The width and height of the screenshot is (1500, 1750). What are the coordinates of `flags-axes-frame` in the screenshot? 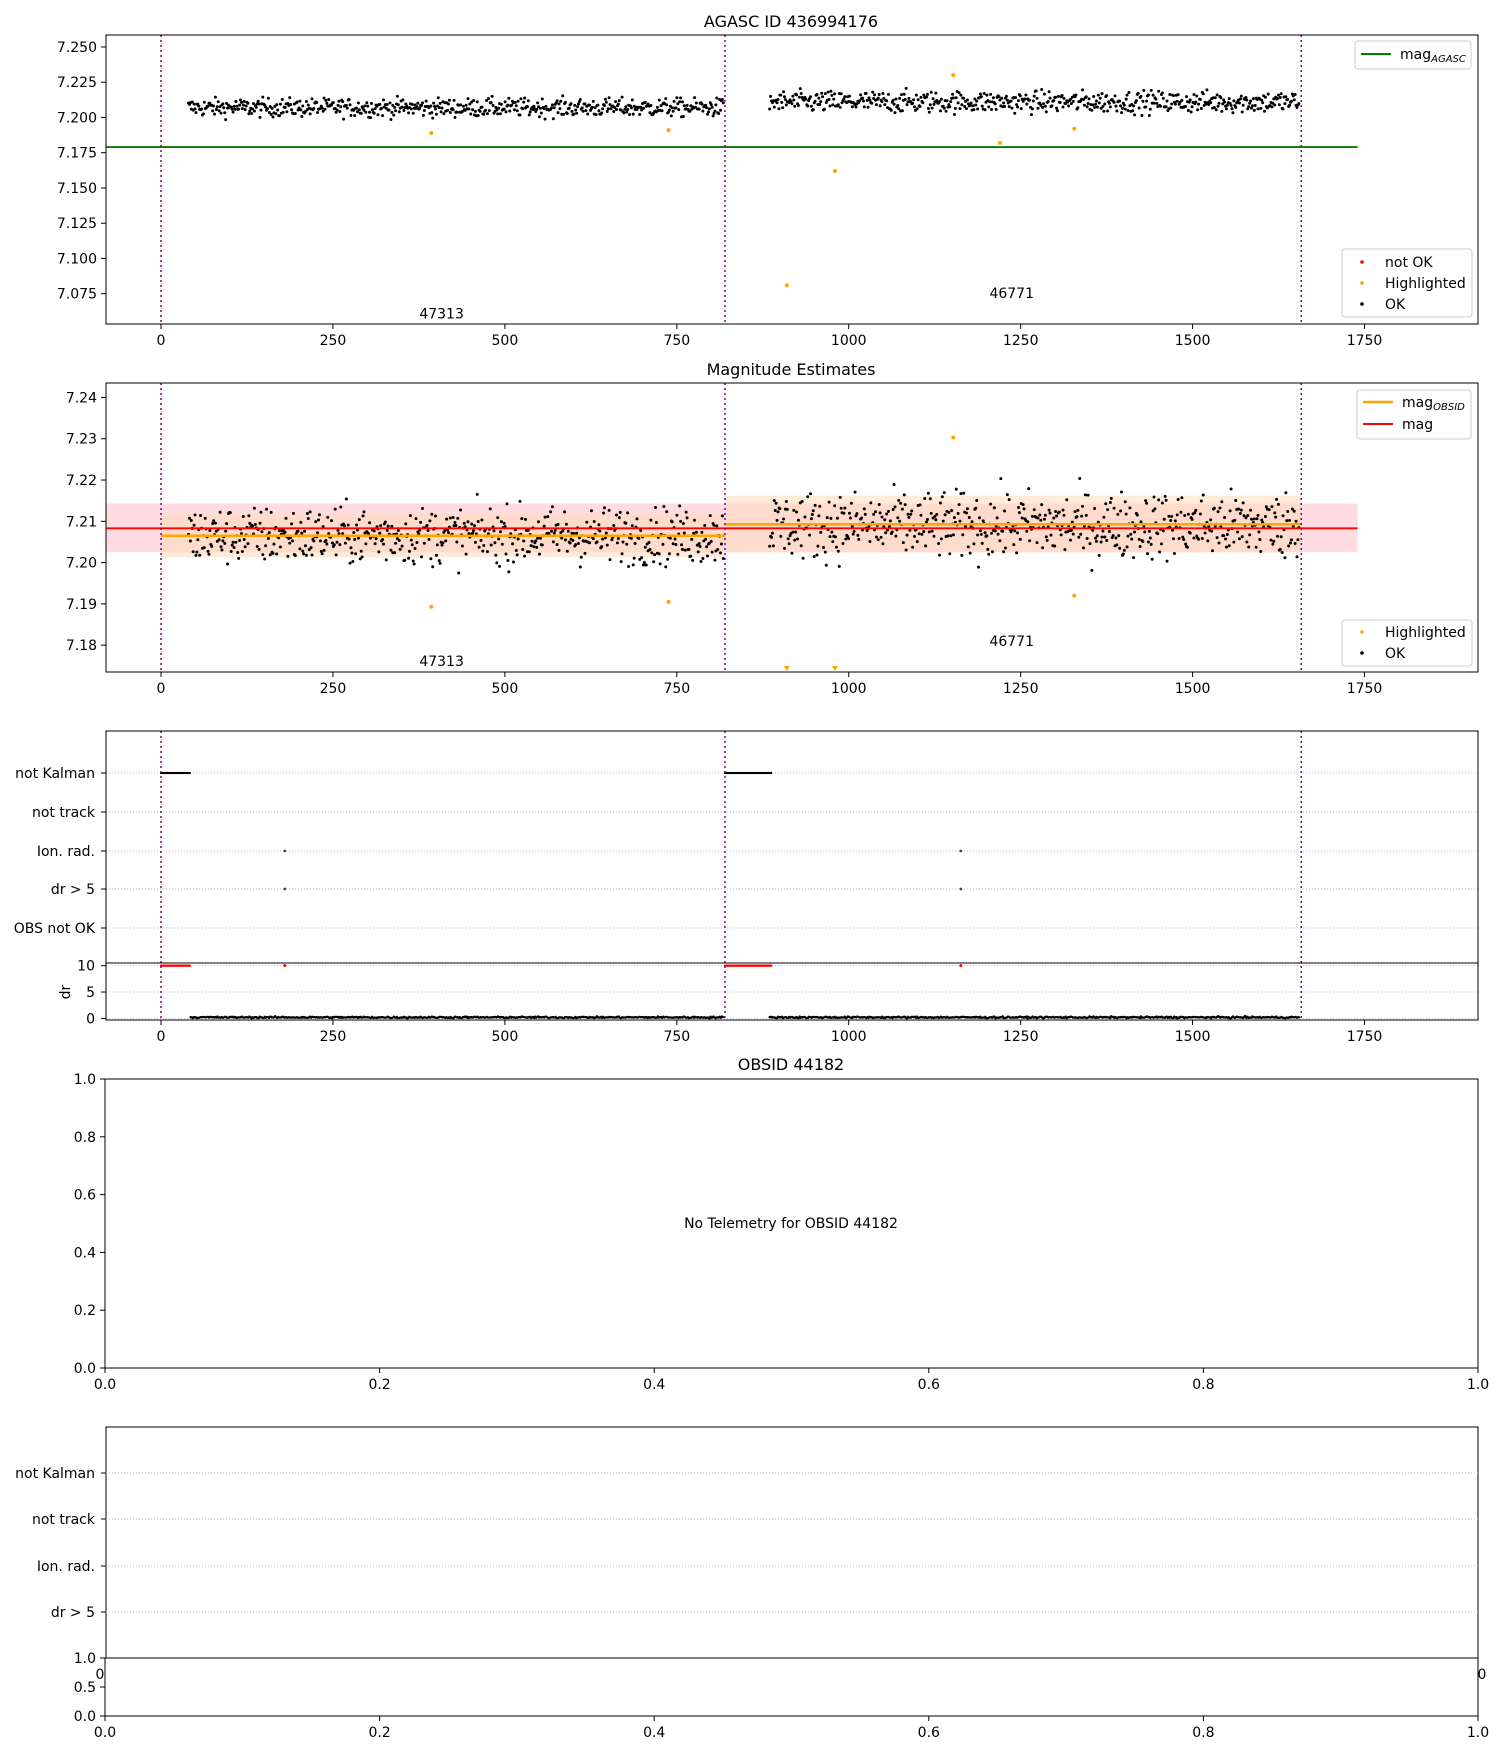 It's located at (792, 1542).